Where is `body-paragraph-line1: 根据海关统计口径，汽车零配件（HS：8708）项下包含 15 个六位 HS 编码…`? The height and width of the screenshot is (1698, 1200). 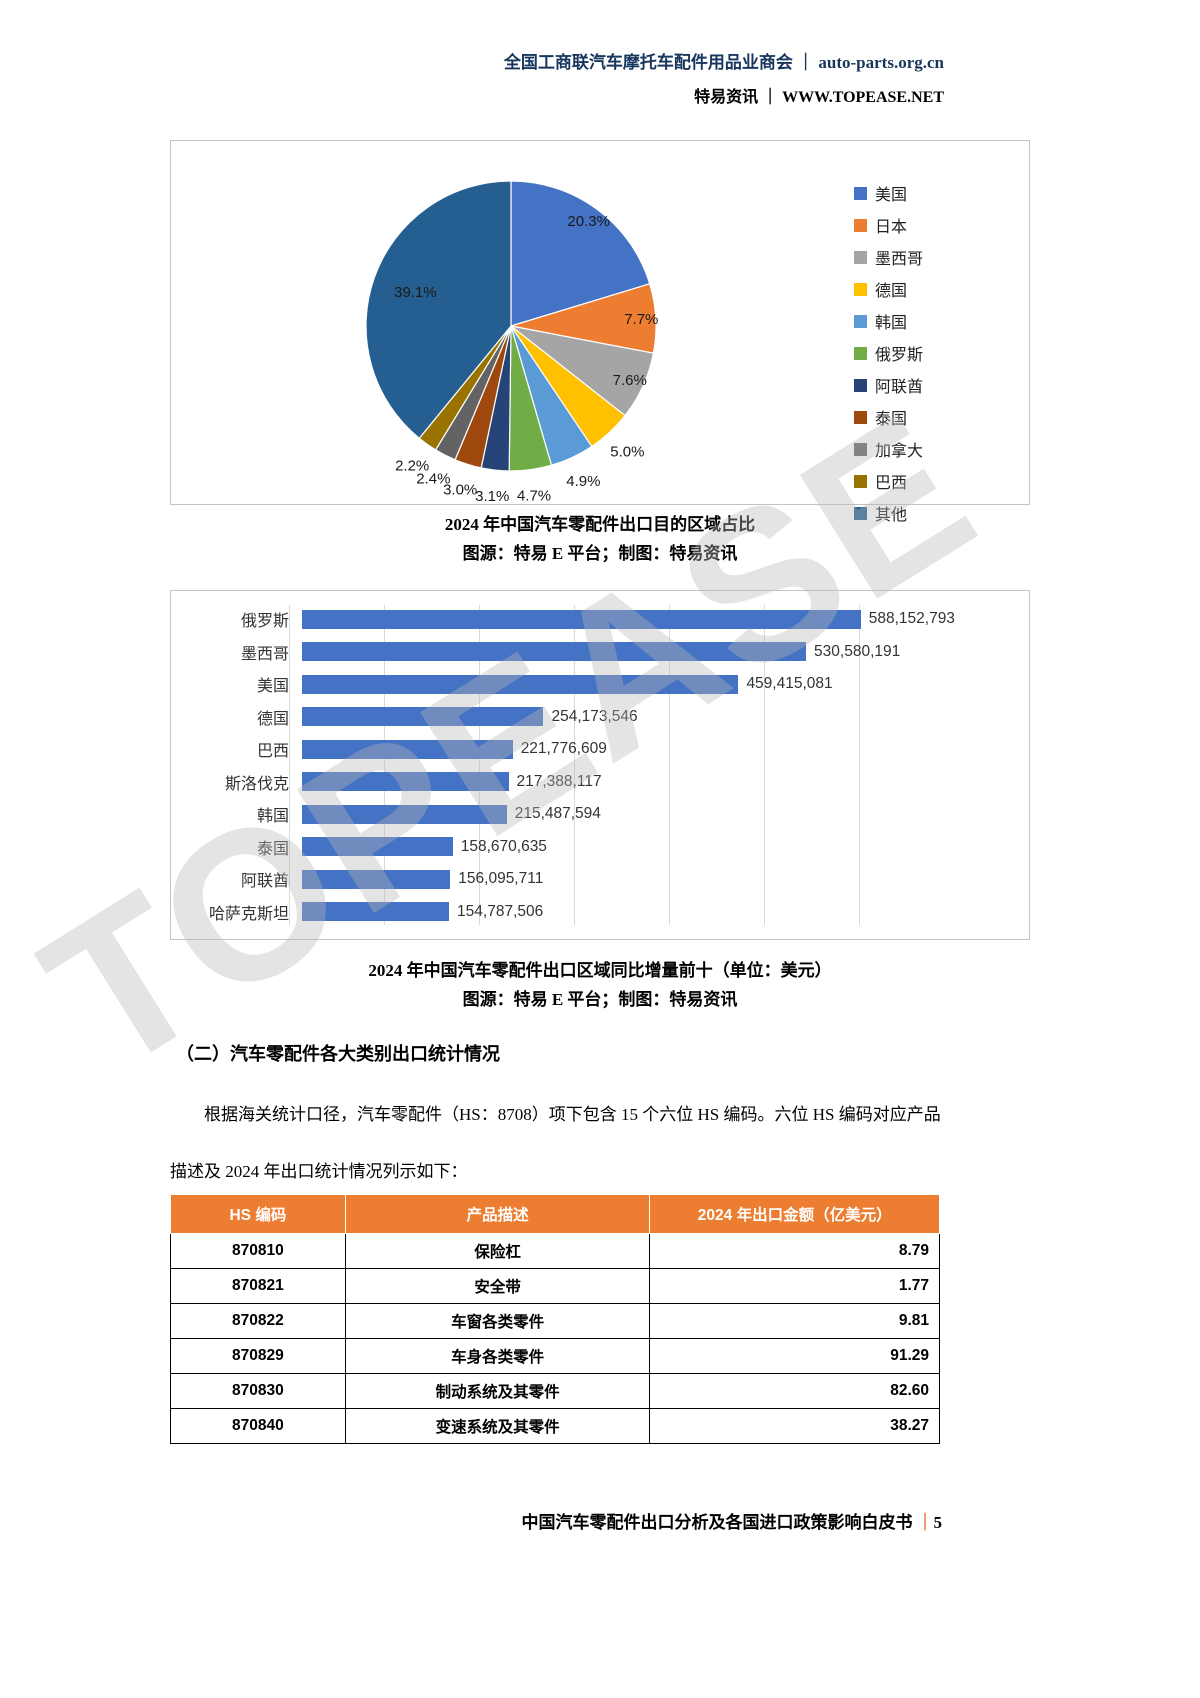
body-paragraph-line1: 根据海关统计口径，汽车零配件（HS：8708）项下包含 15 个六位 HS 编码… is located at coordinates (572, 1114).